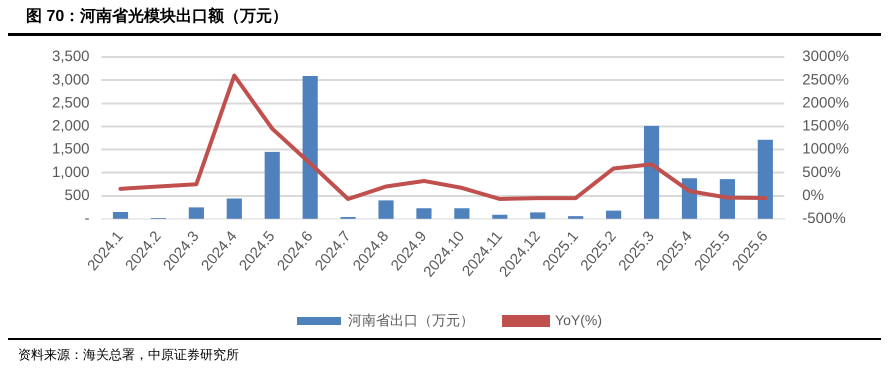  What do you see at coordinates (444, 18) in the screenshot?
I see `chart-title: 图 70：河南省光模块出口额（万元）` at bounding box center [444, 18].